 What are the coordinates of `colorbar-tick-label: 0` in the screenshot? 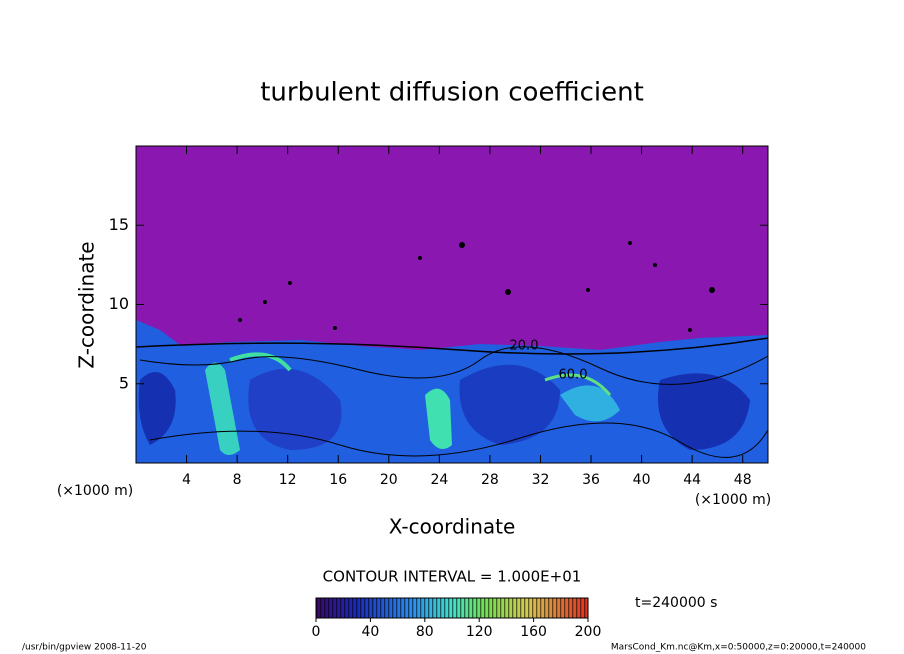 It's located at (316, 632).